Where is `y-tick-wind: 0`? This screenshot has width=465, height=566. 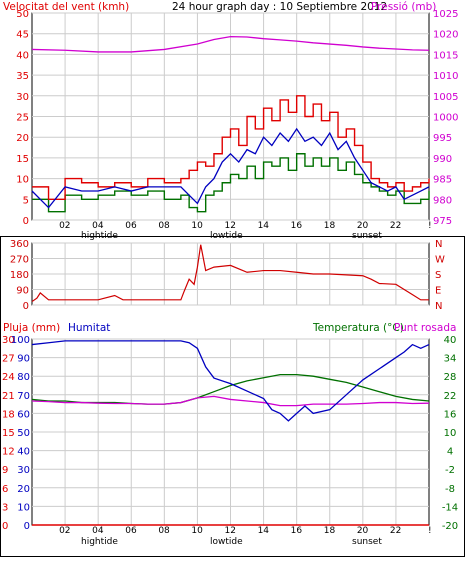
y-tick-wind: 0 is located at coordinates (26, 221).